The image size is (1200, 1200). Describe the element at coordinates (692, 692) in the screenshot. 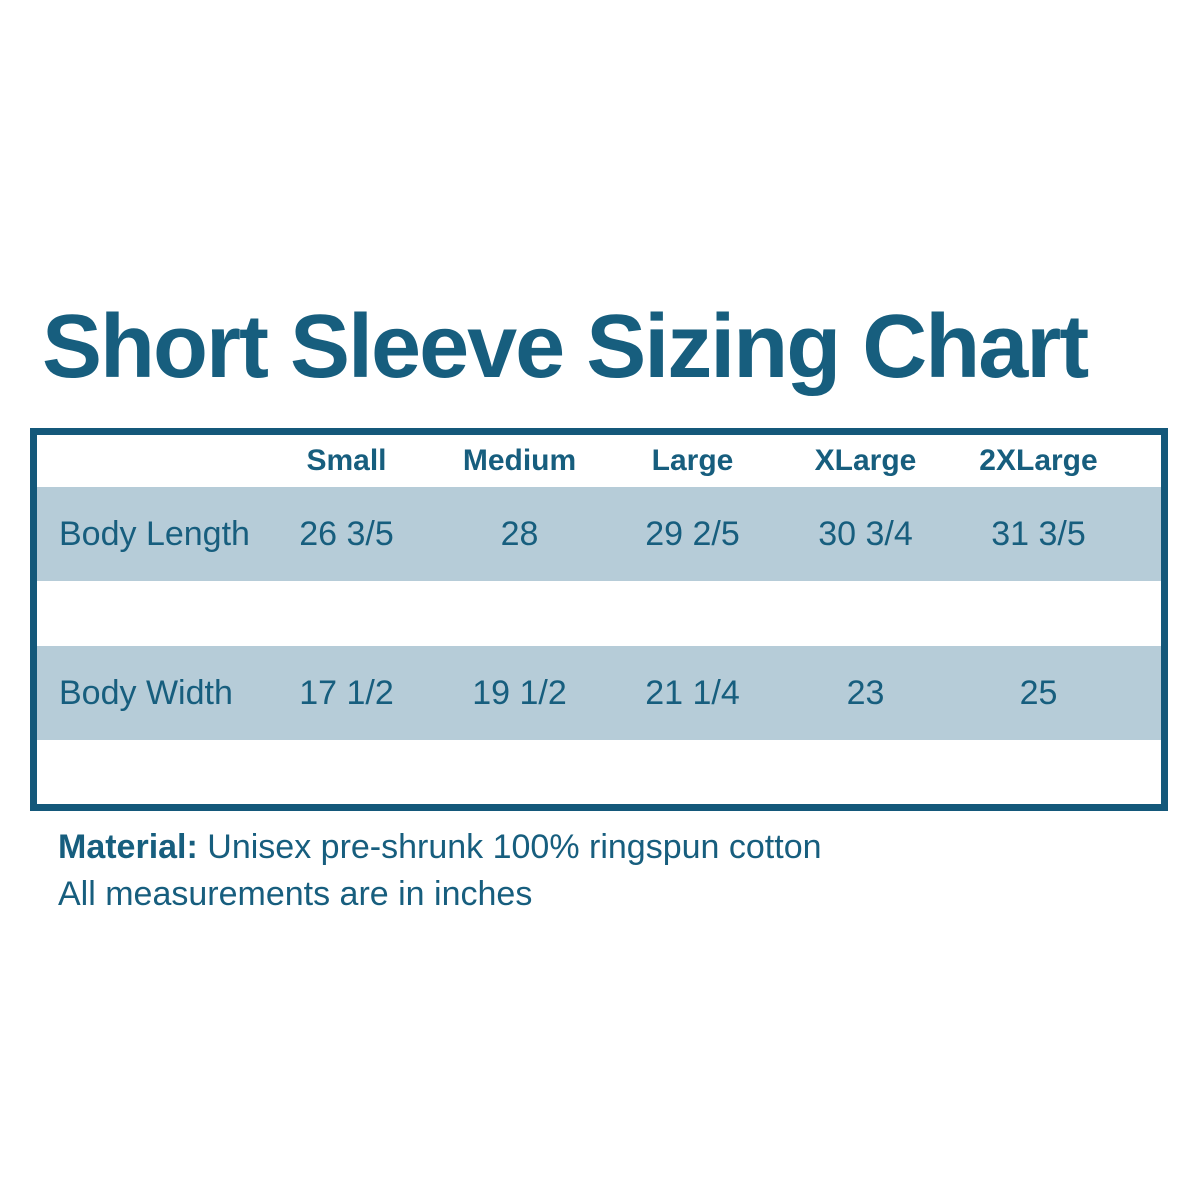

I see `body-width-large-value: 21 1/4` at that location.